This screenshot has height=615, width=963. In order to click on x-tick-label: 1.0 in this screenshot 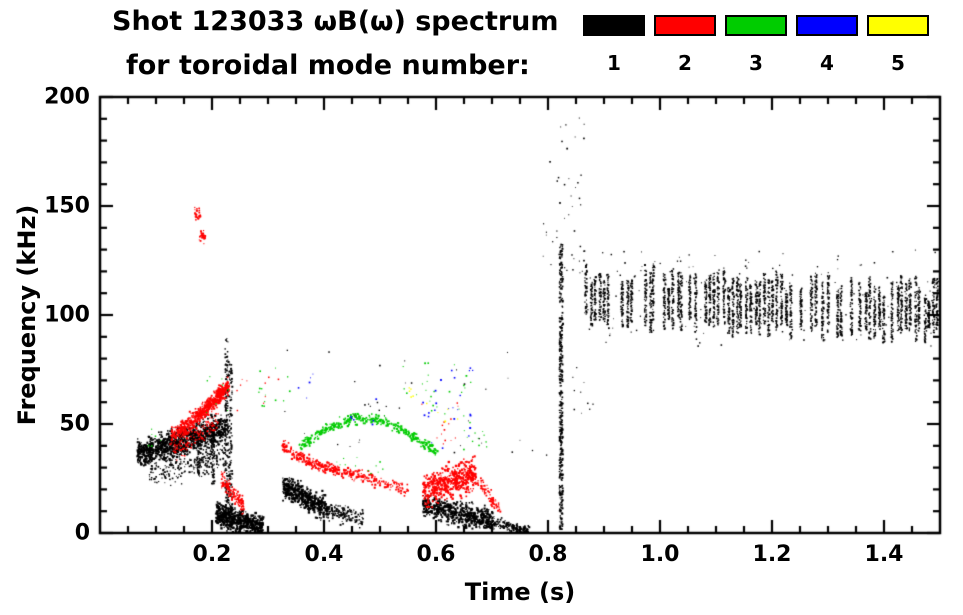, I will do `click(660, 554)`.